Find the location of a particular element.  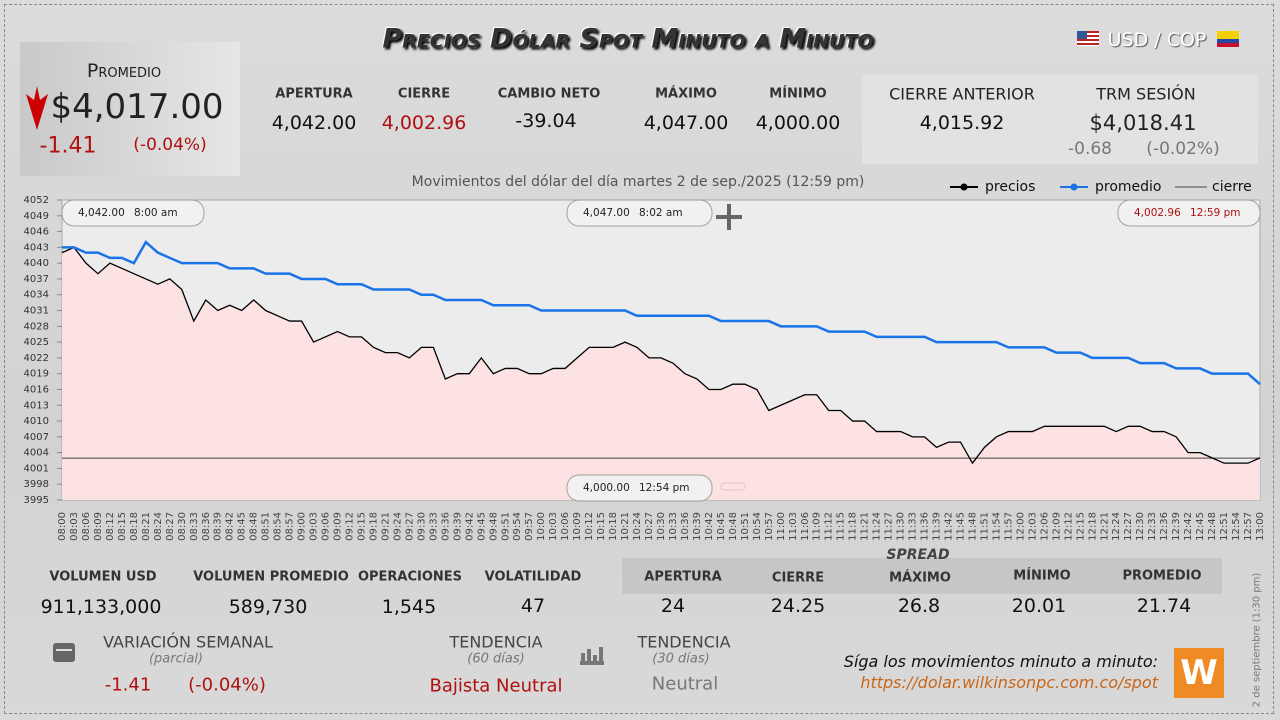

stat-label: CAMBIO NETO is located at coordinates (549, 94).